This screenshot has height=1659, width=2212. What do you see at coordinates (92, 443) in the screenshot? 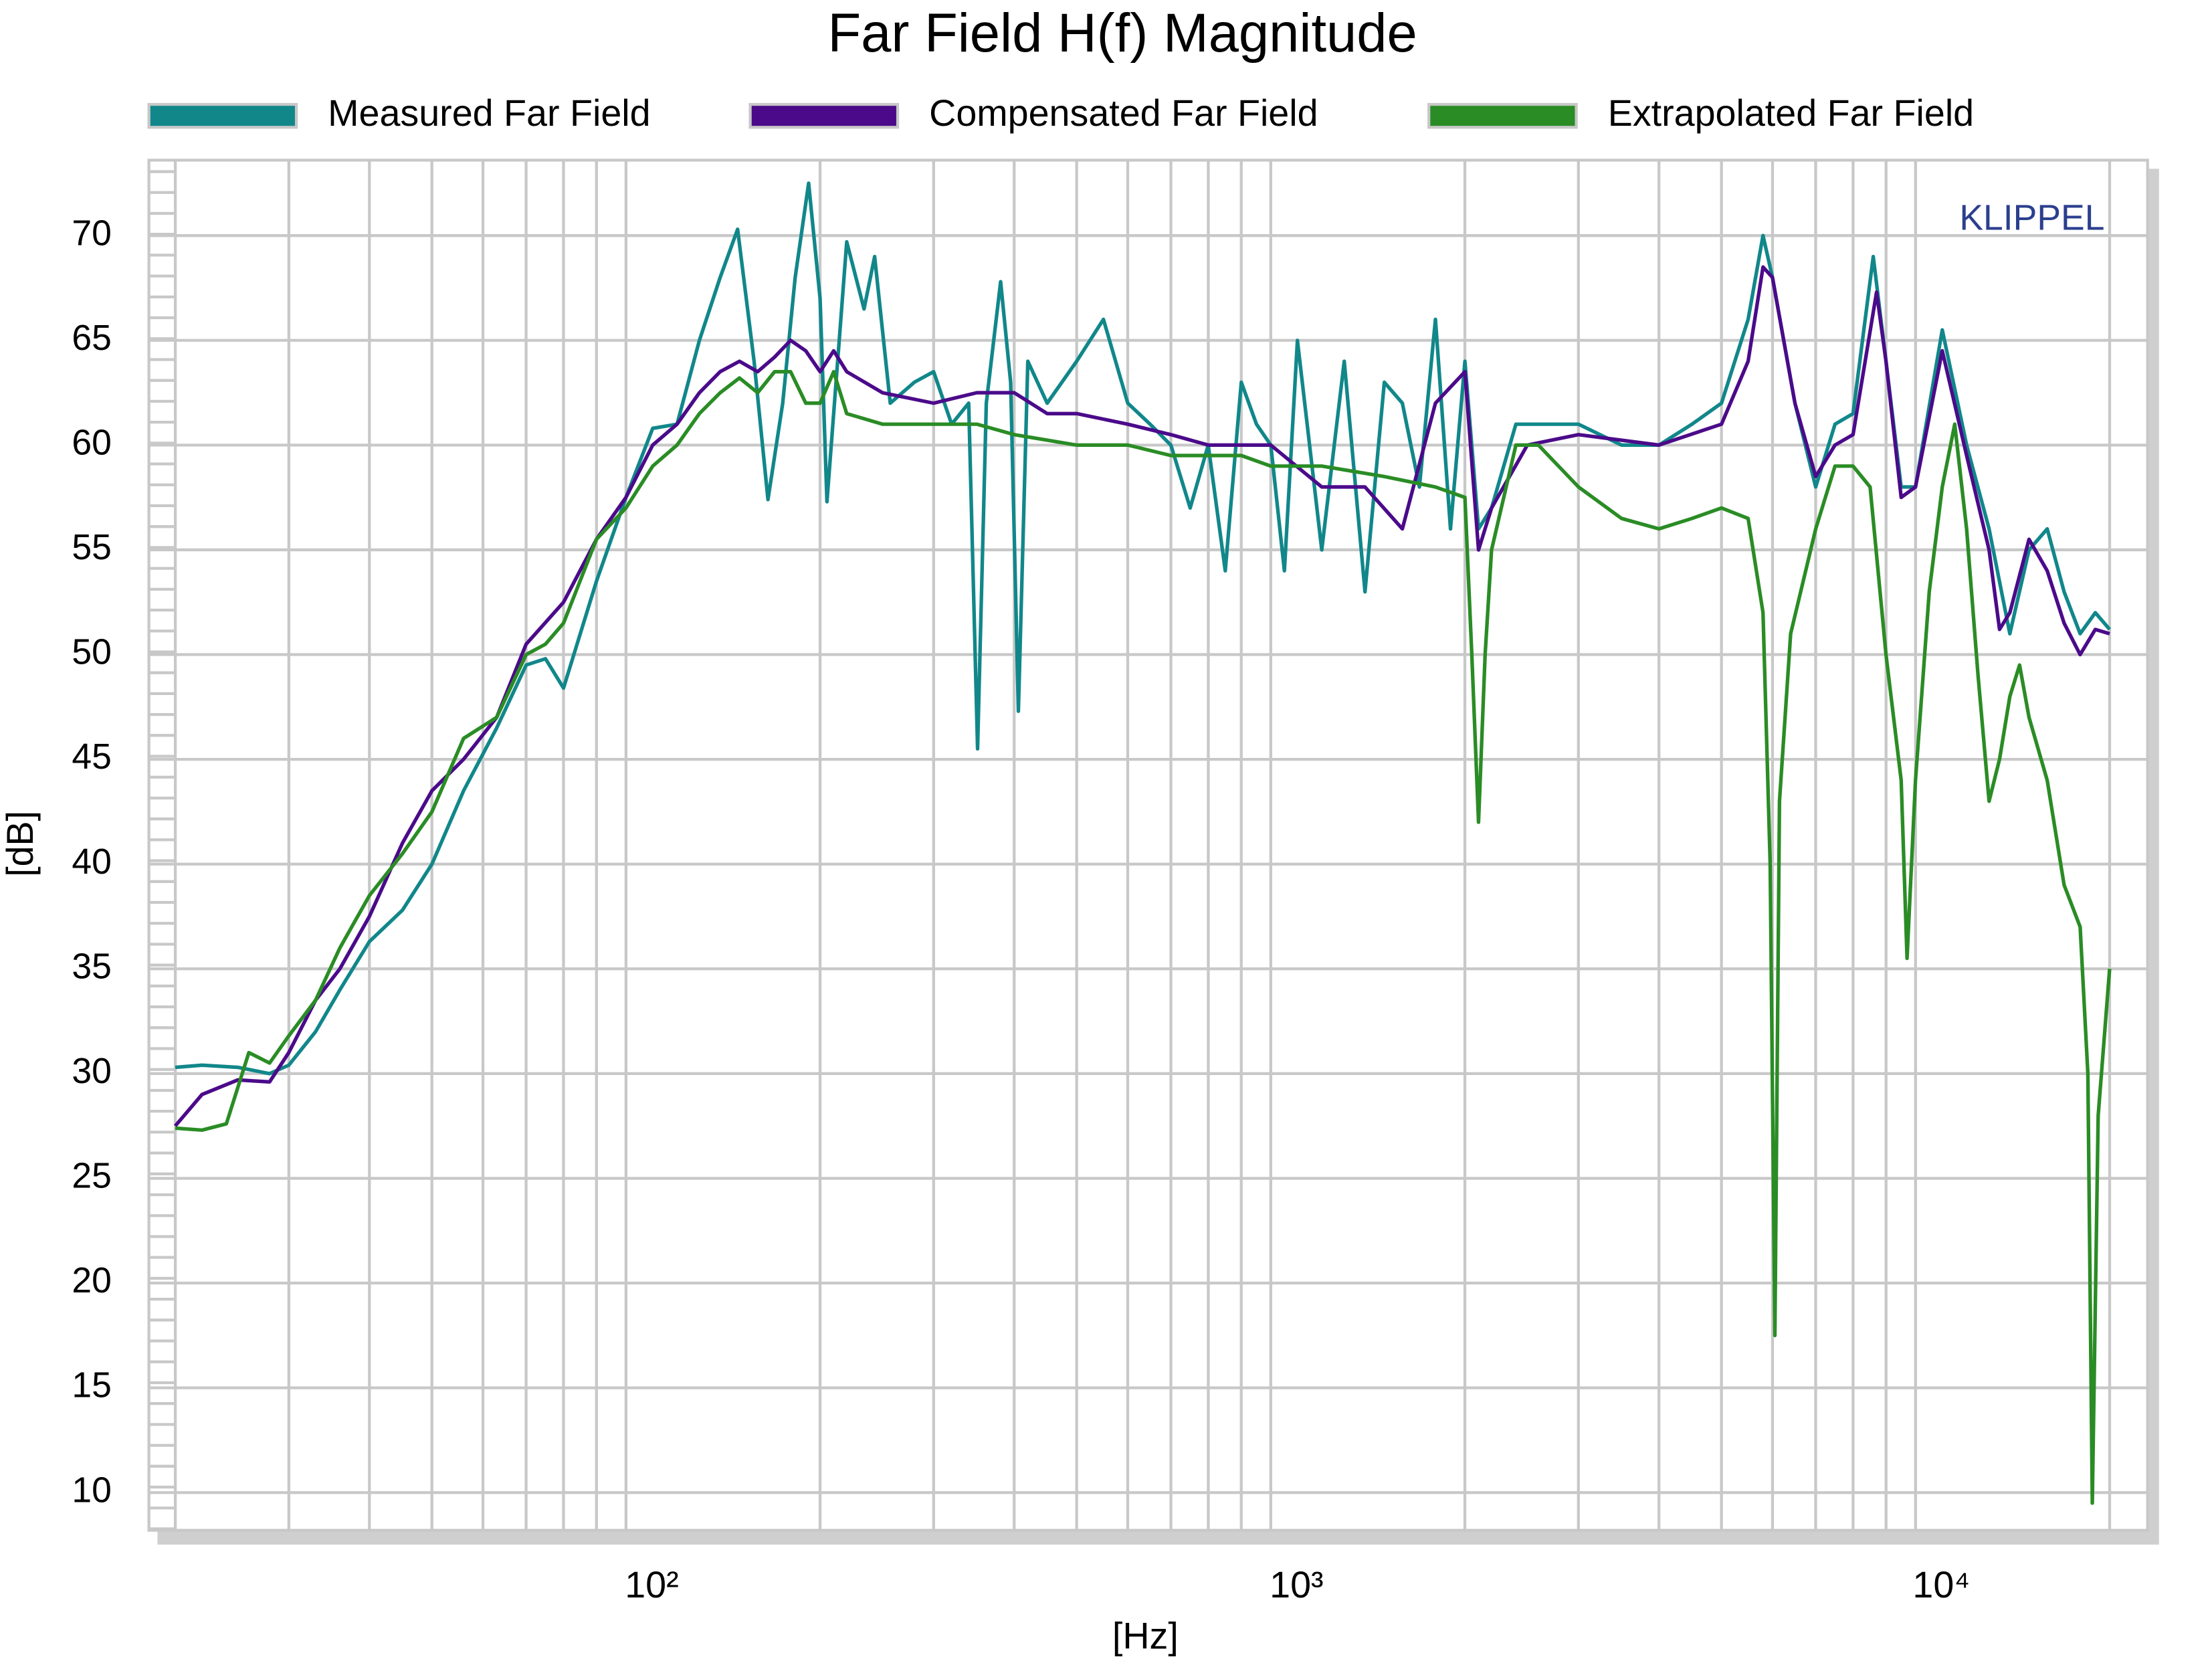
I see `y-tick-label: 60` at bounding box center [92, 443].